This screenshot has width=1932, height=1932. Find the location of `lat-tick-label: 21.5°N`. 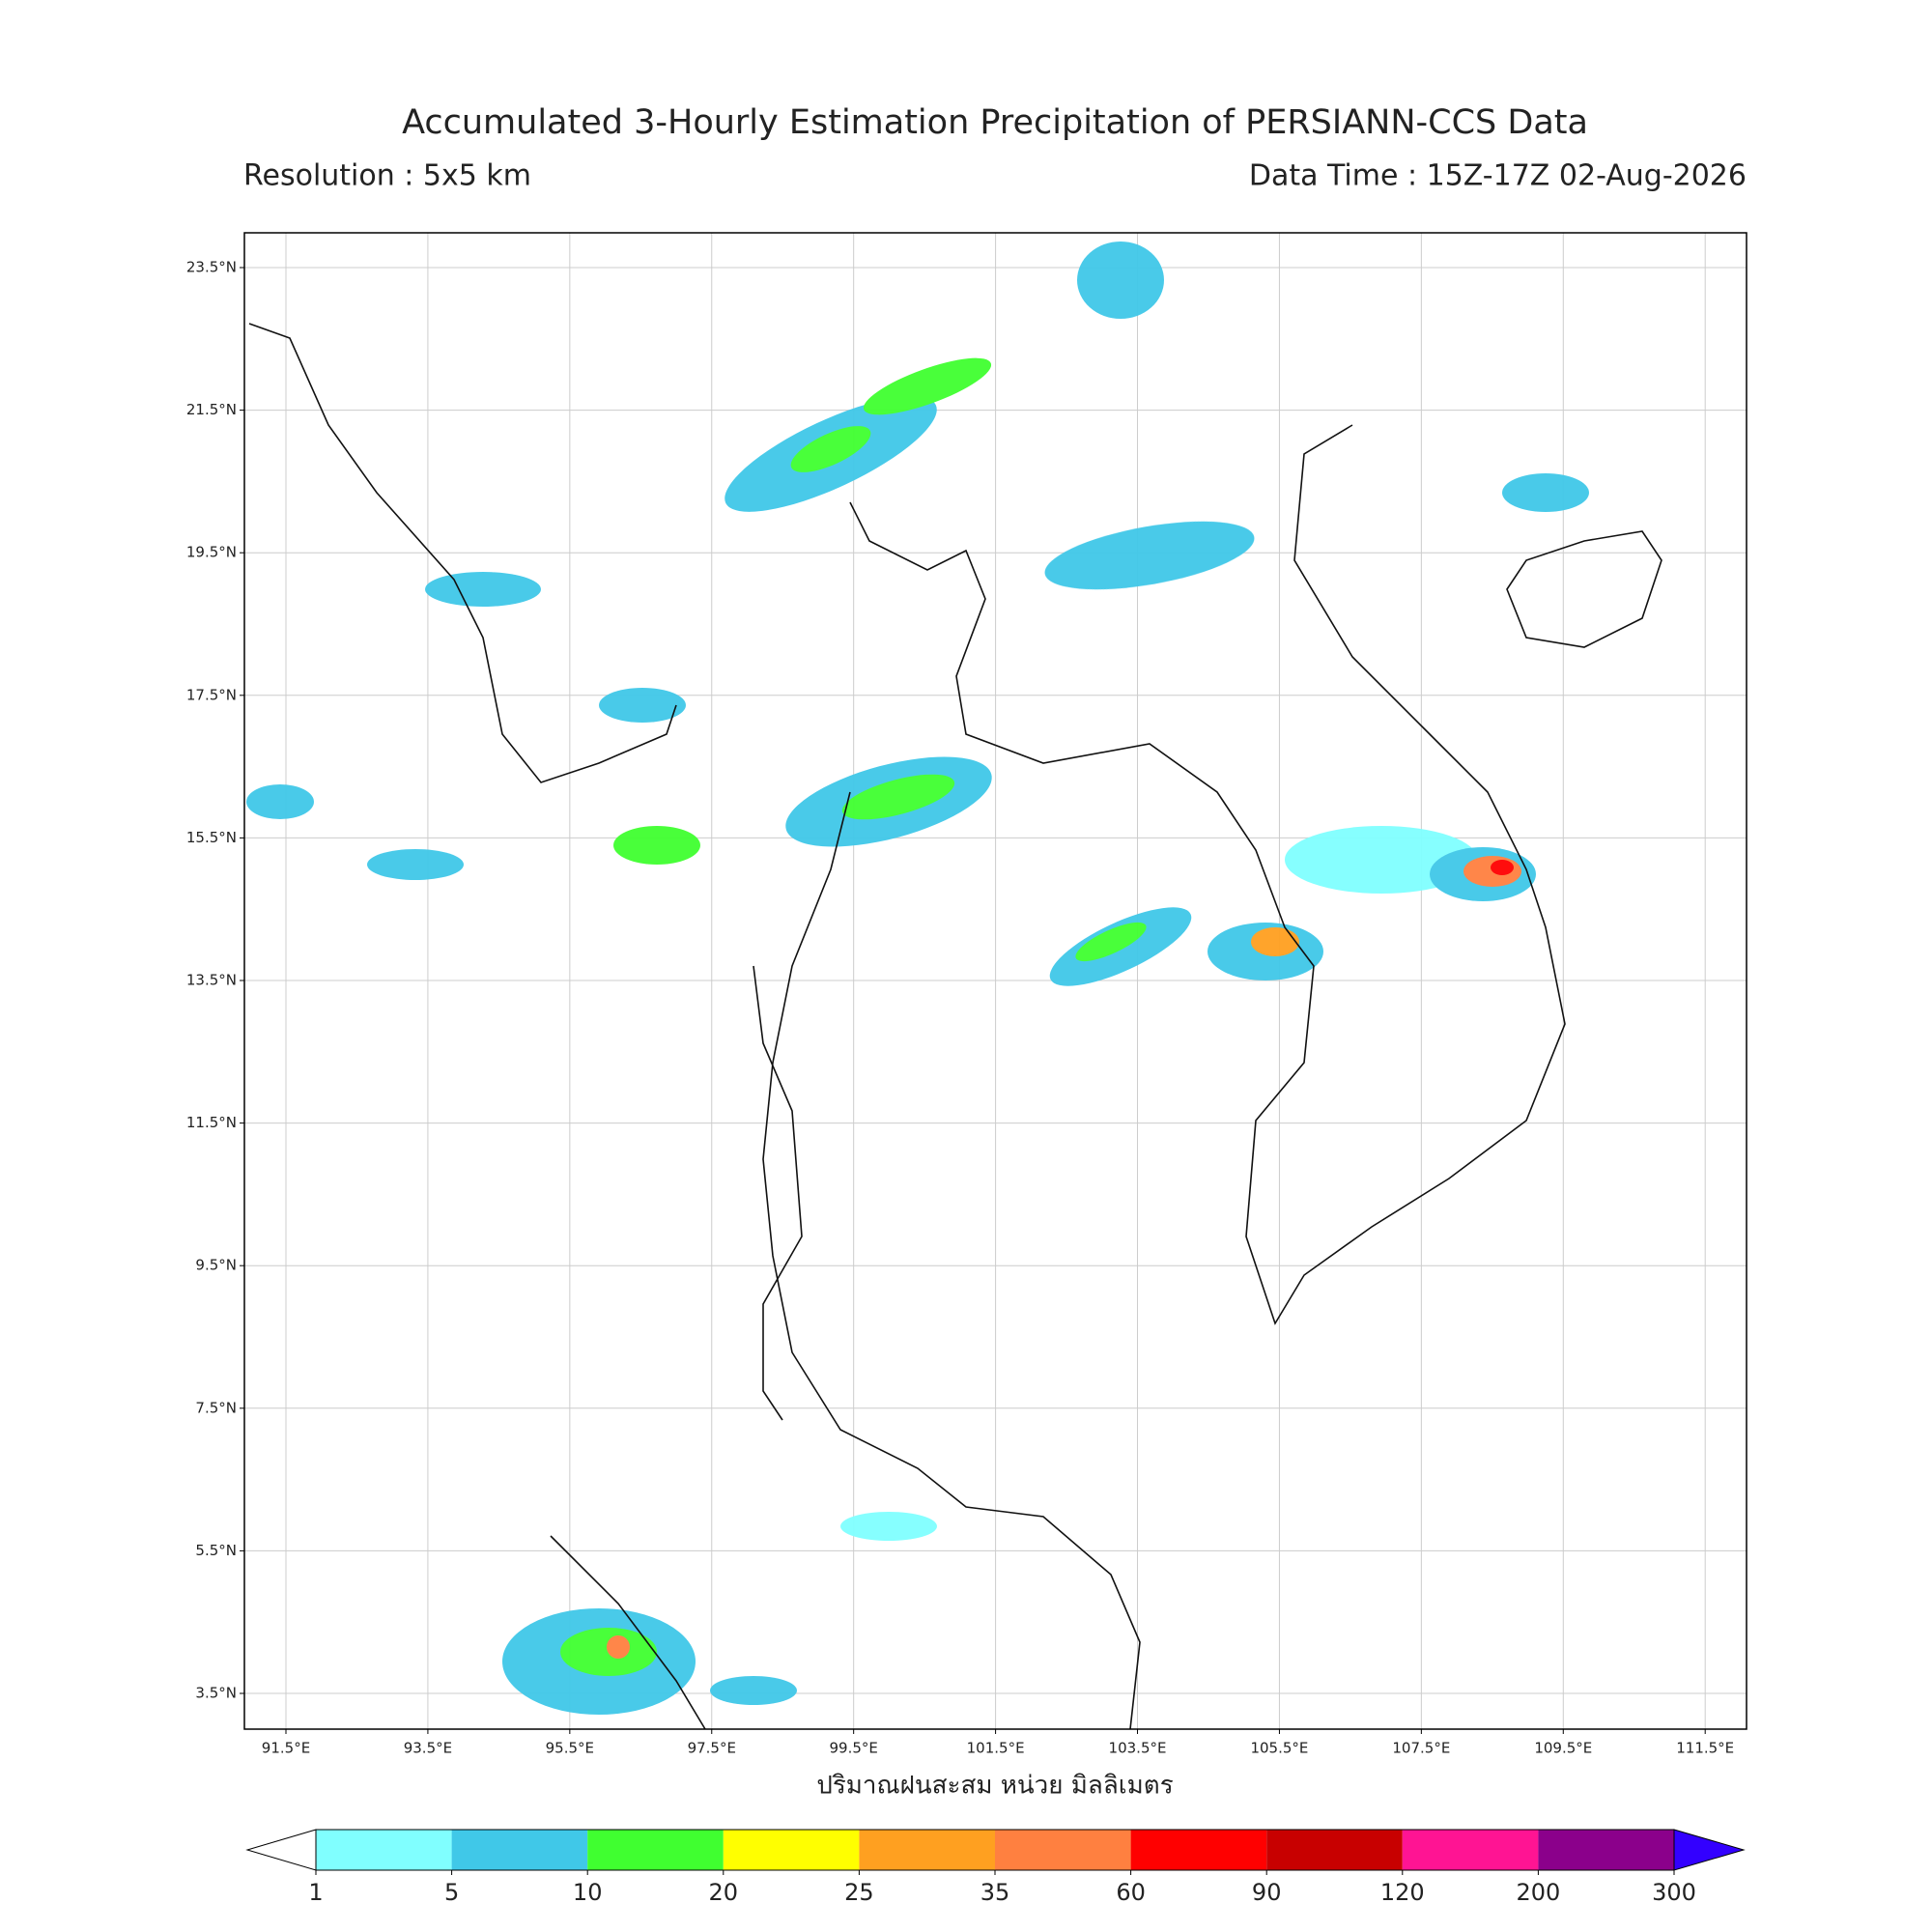

lat-tick-label: 21.5°N is located at coordinates (211, 409).